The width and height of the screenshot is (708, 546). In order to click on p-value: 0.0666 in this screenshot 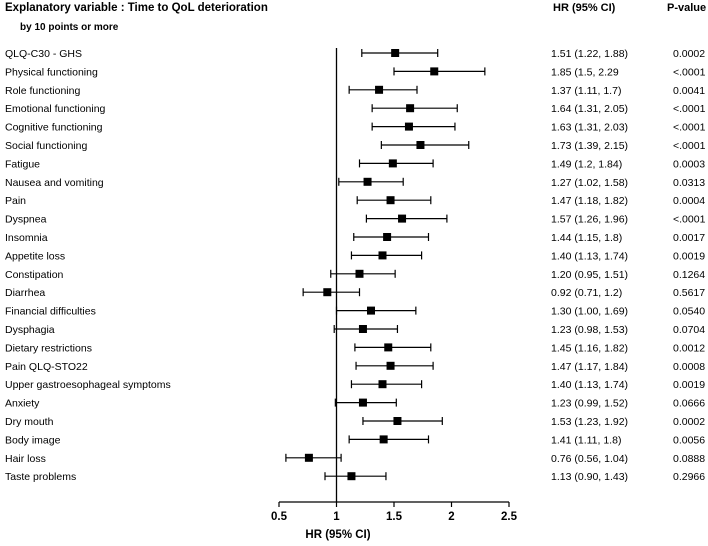, I will do `click(689, 404)`.